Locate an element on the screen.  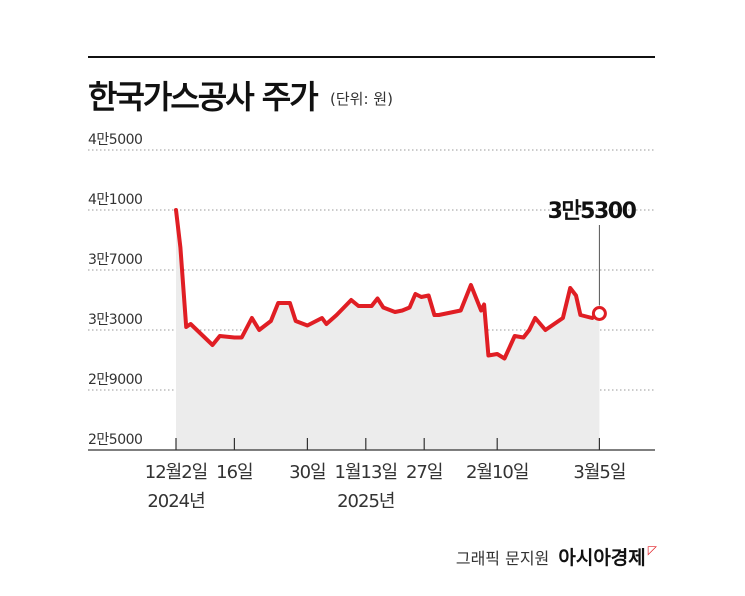
x-axis: 12월2일 2024년 16일 30일 1월13일 2025년 27일 2월10일 3월5일 is located at coordinates (371, 475).